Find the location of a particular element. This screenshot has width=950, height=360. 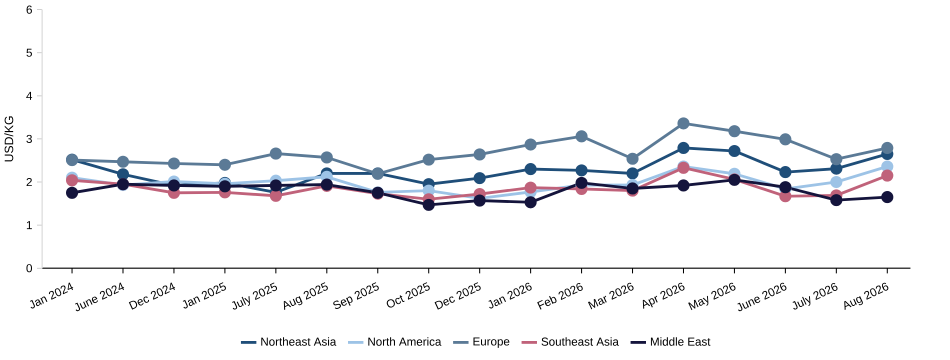

x-tick-label: Aug 2026 is located at coordinates (866, 296).